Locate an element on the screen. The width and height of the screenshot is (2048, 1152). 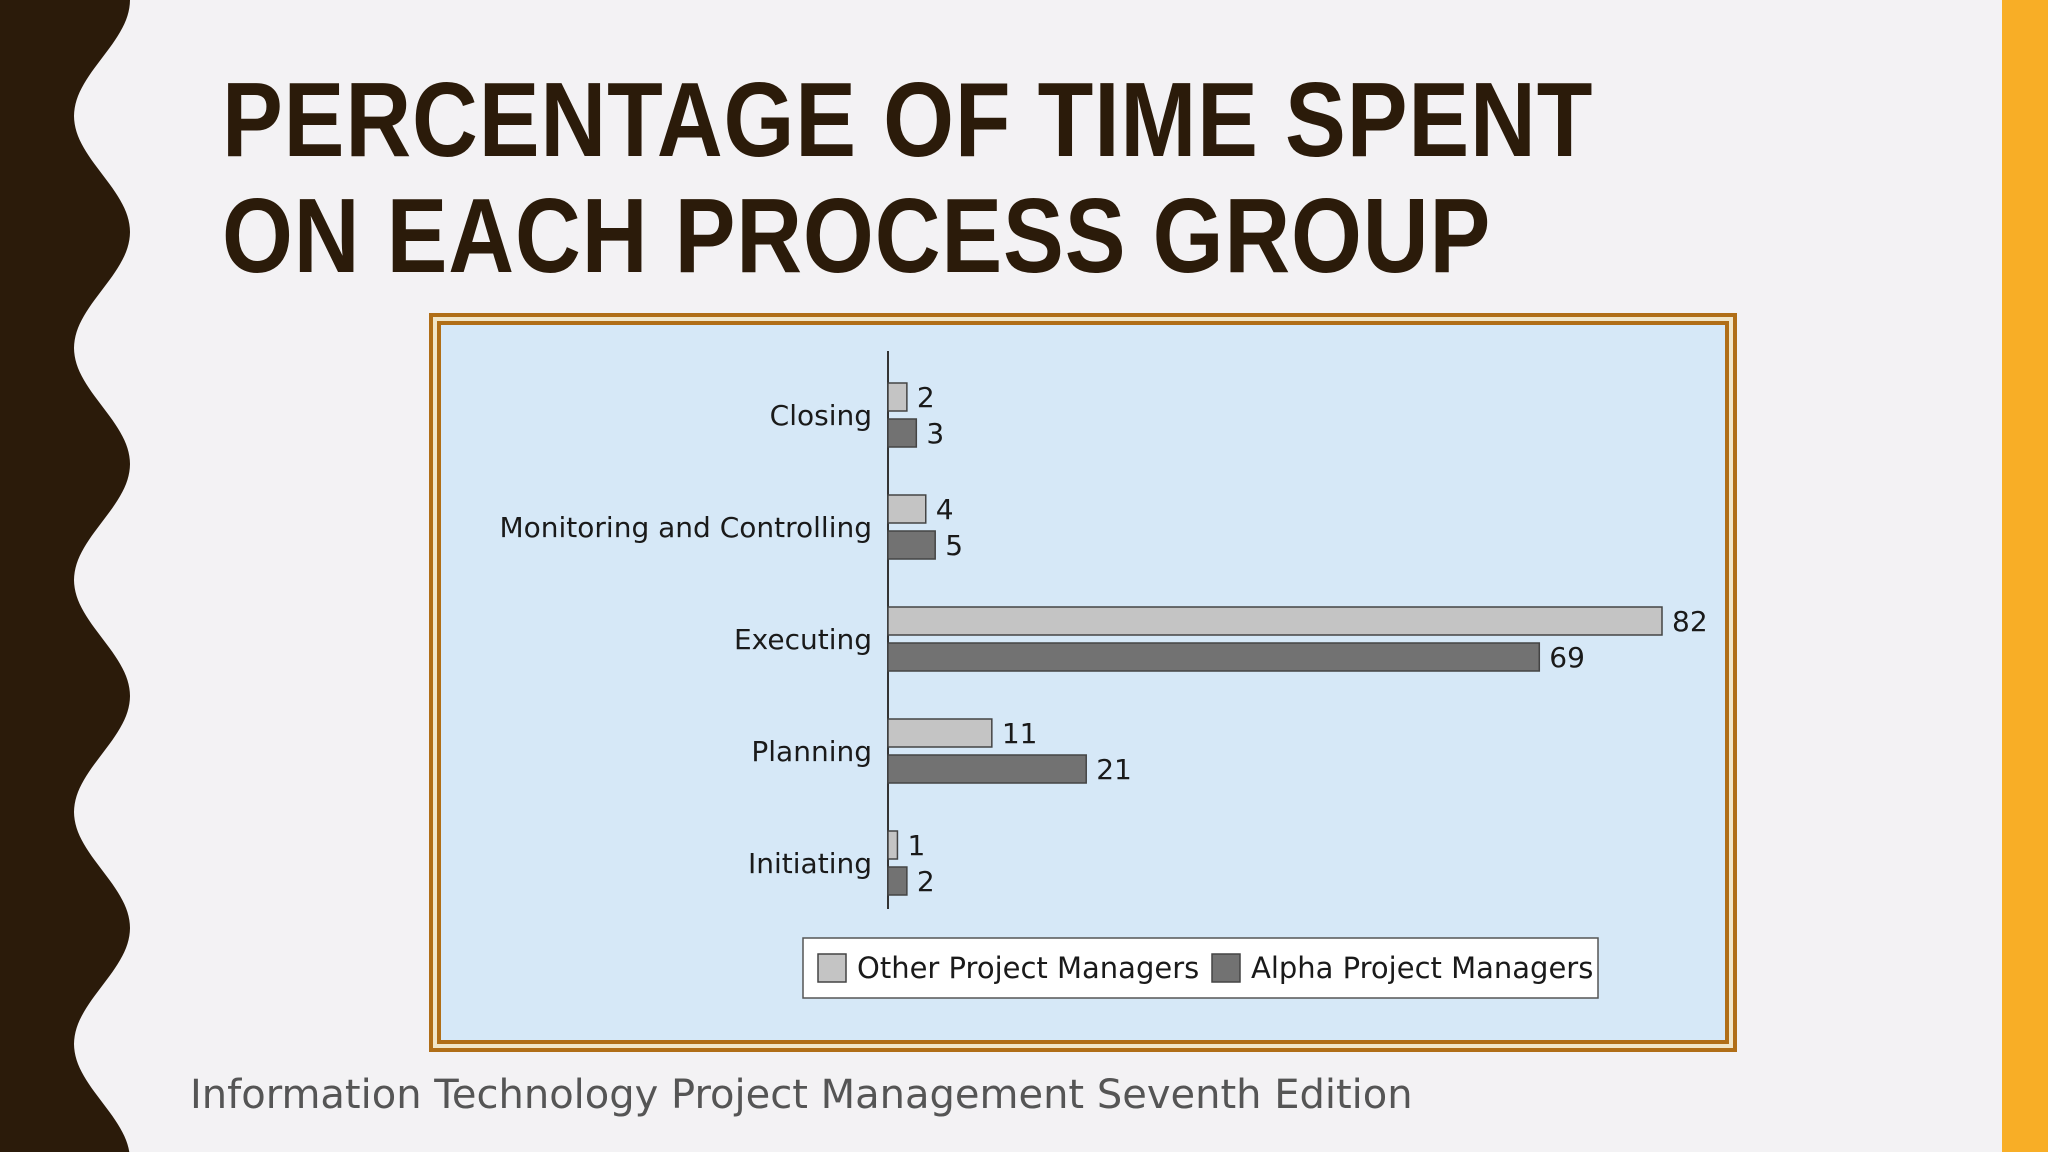
bar-value-label: 11 is located at coordinates (1020, 733).